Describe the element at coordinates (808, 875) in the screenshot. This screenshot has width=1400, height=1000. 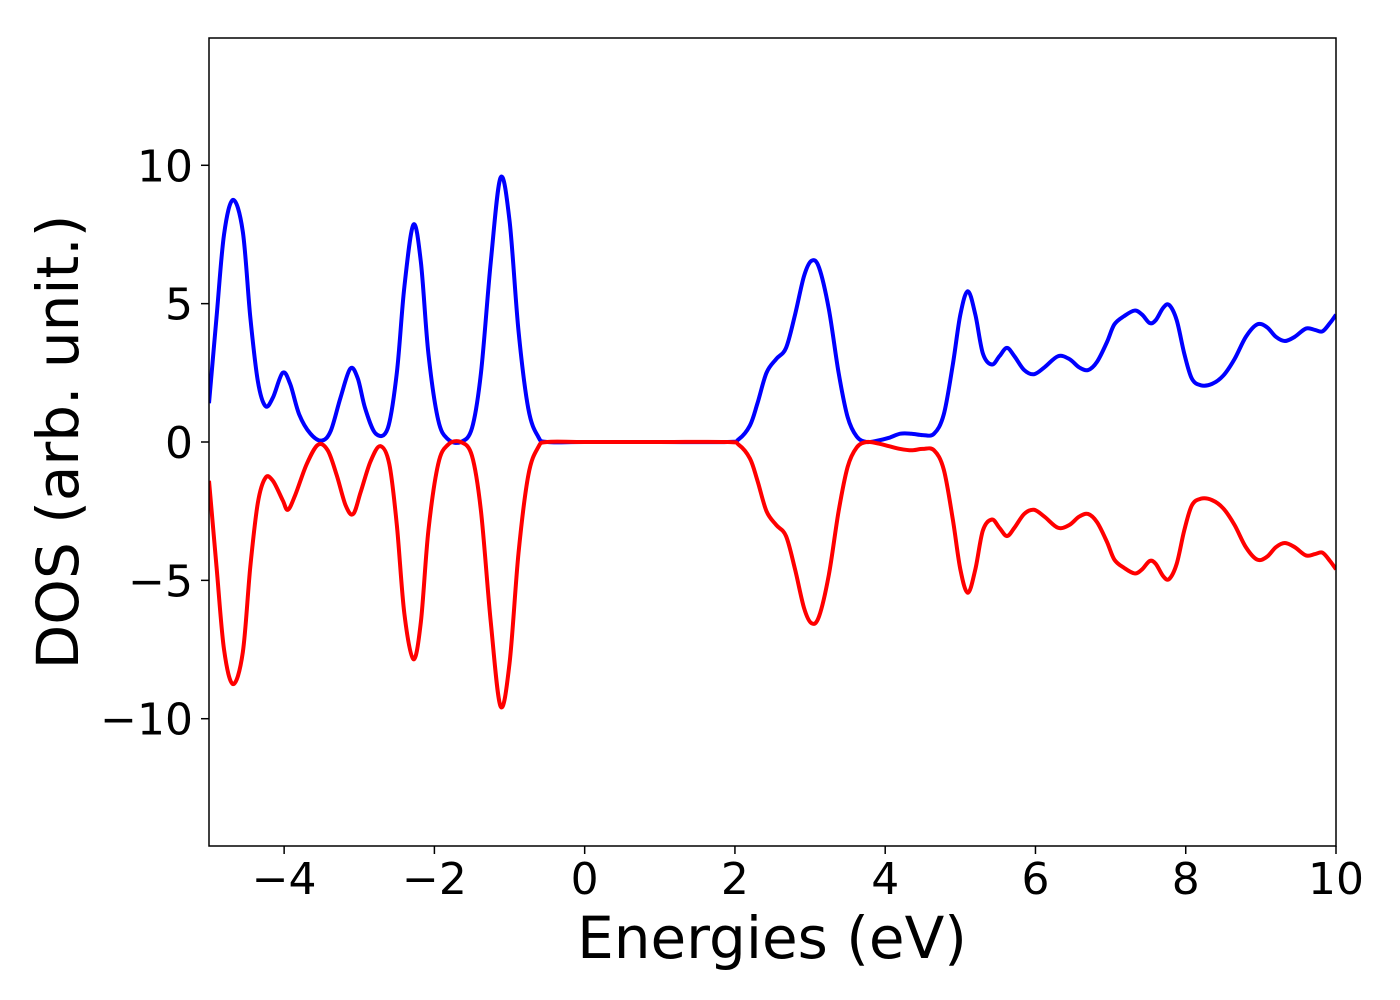
I see `x-axis-ticks: −4 −2 0 2 4 6 8 10` at that location.